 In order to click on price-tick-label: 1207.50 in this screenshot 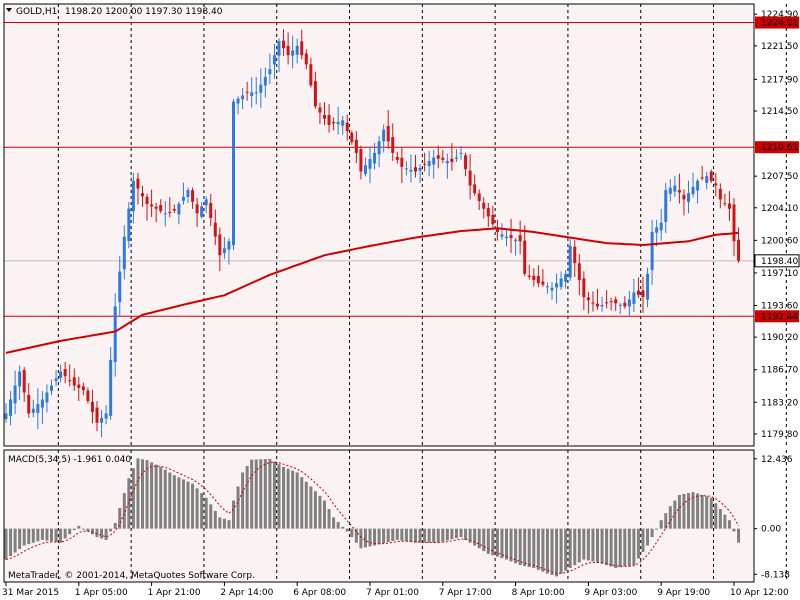, I will do `click(779, 177)`.